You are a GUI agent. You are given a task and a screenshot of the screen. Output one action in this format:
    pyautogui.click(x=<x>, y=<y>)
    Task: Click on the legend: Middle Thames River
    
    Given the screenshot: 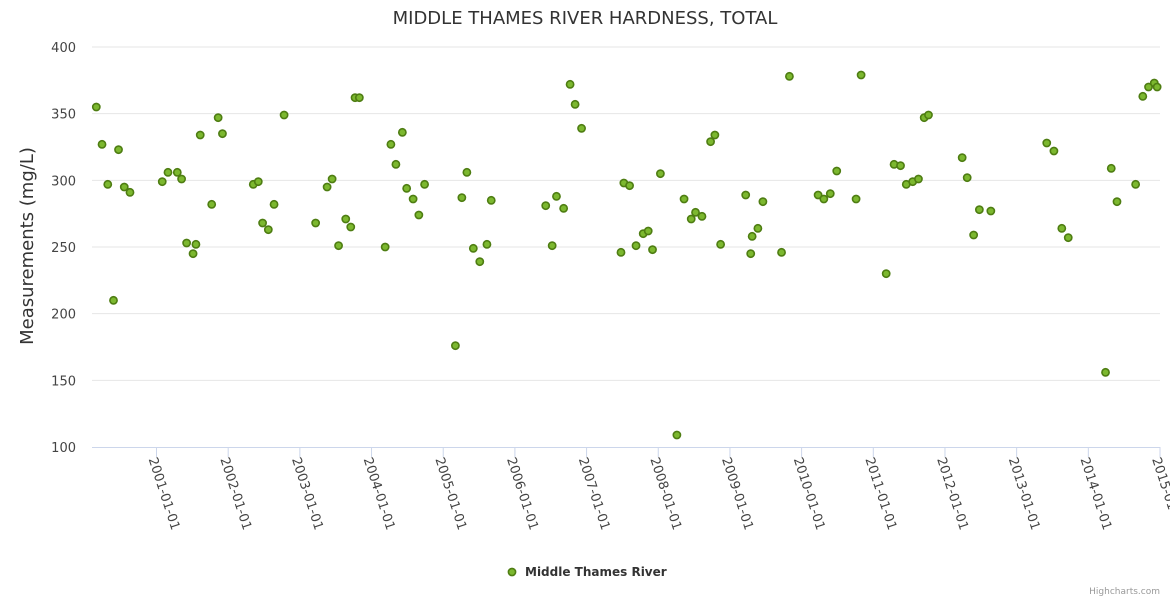 What is the action you would take?
    pyautogui.click(x=587, y=572)
    